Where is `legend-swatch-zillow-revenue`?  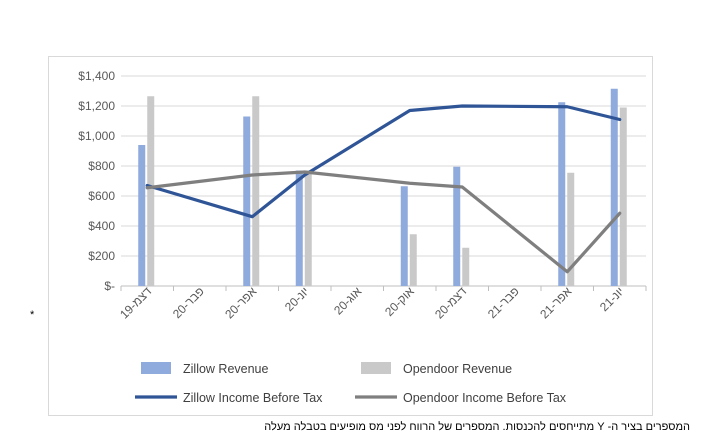 legend-swatch-zillow-revenue is located at coordinates (156, 368).